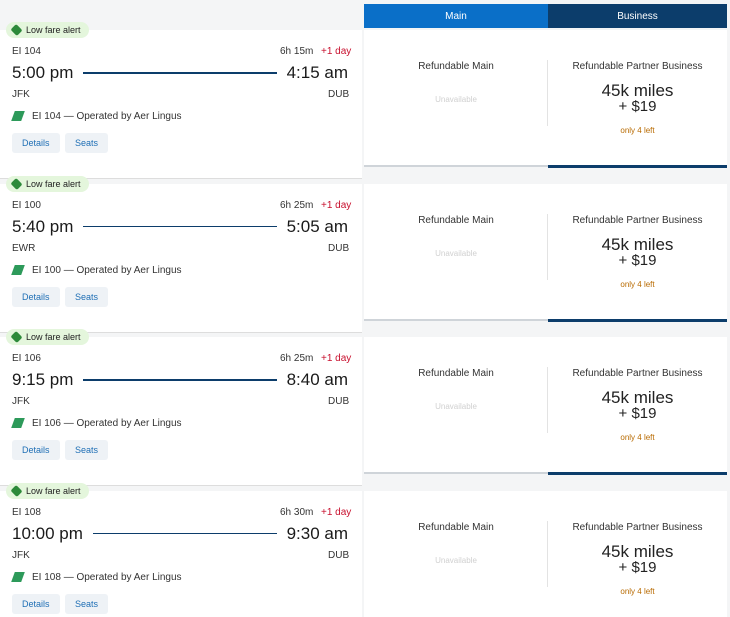  I want to click on duration: 6h 30m, so click(297, 512).